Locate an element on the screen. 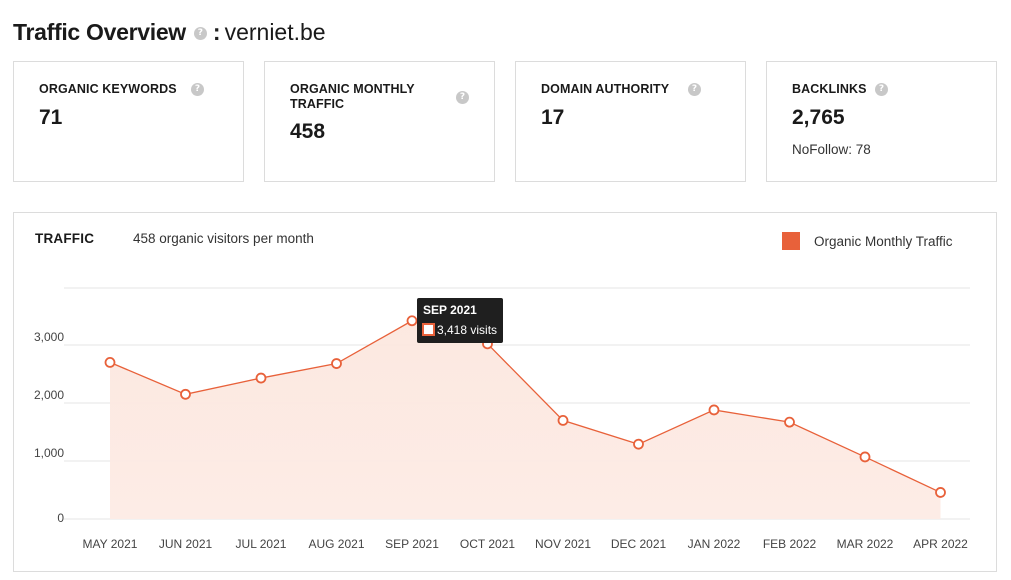 Image resolution: width=1011 pixels, height=580 pixels. card-label: ORGANIC KEYWORDS is located at coordinates (108, 89).